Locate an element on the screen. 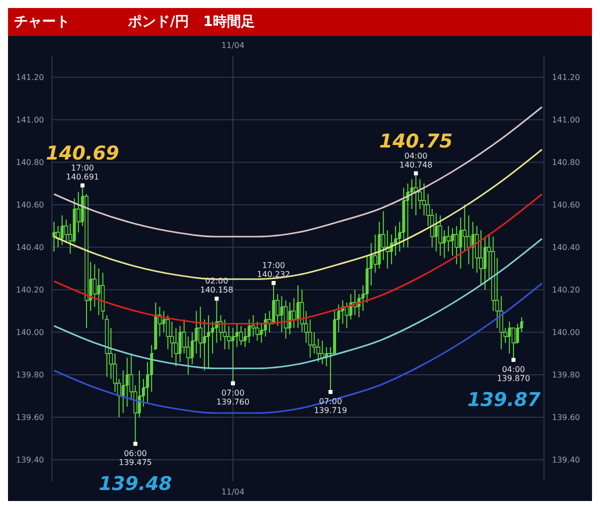  annotation: 139.87 is located at coordinates (504, 399).